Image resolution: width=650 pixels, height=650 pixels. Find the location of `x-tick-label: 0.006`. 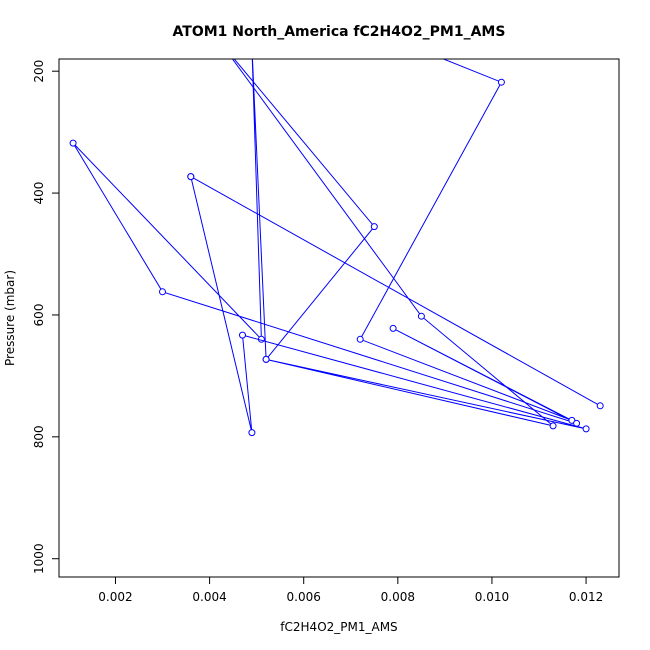

x-tick-label: 0.006 is located at coordinates (304, 597).